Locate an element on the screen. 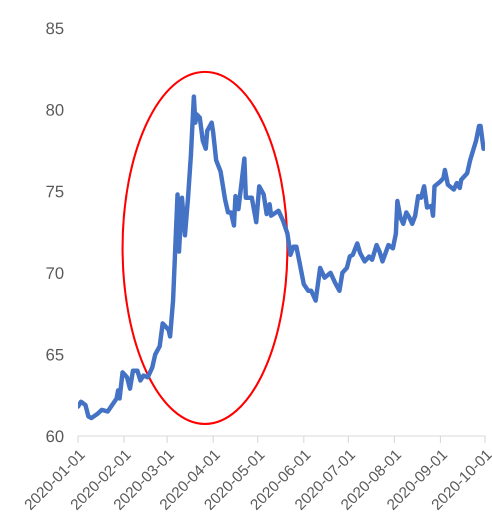 This screenshot has height=519, width=492. y-tick-label: 60 is located at coordinates (55, 436).